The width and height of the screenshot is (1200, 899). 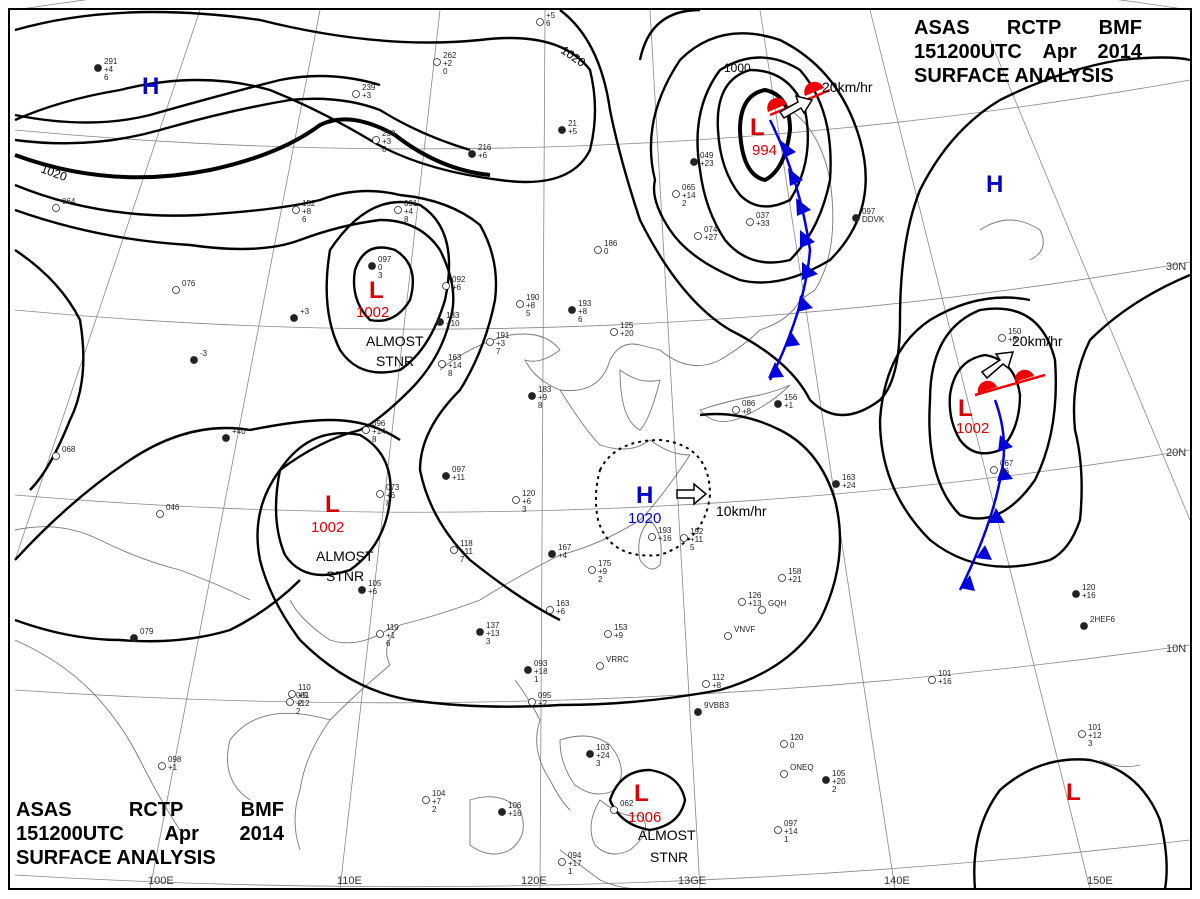 What do you see at coordinates (797, 737) in the screenshot?
I see `station-value: 120` at bounding box center [797, 737].